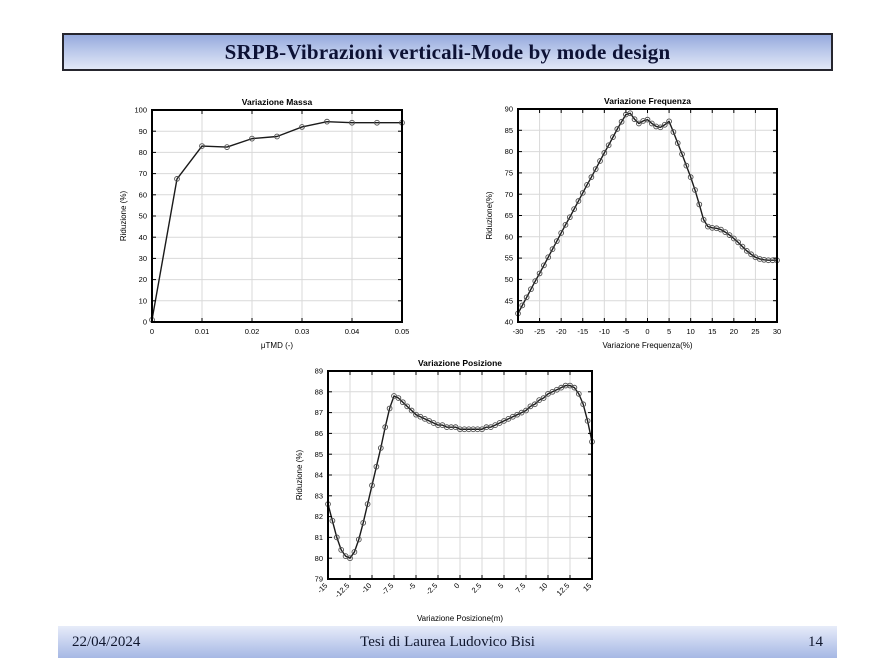 The width and height of the screenshot is (895, 672). I want to click on svg-text: 0.02, so click(252, 331).